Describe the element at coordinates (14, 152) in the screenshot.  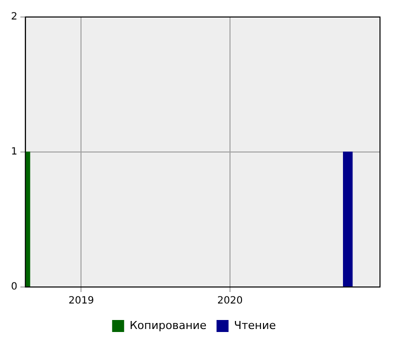
I see `y-tick-label: 1` at that location.